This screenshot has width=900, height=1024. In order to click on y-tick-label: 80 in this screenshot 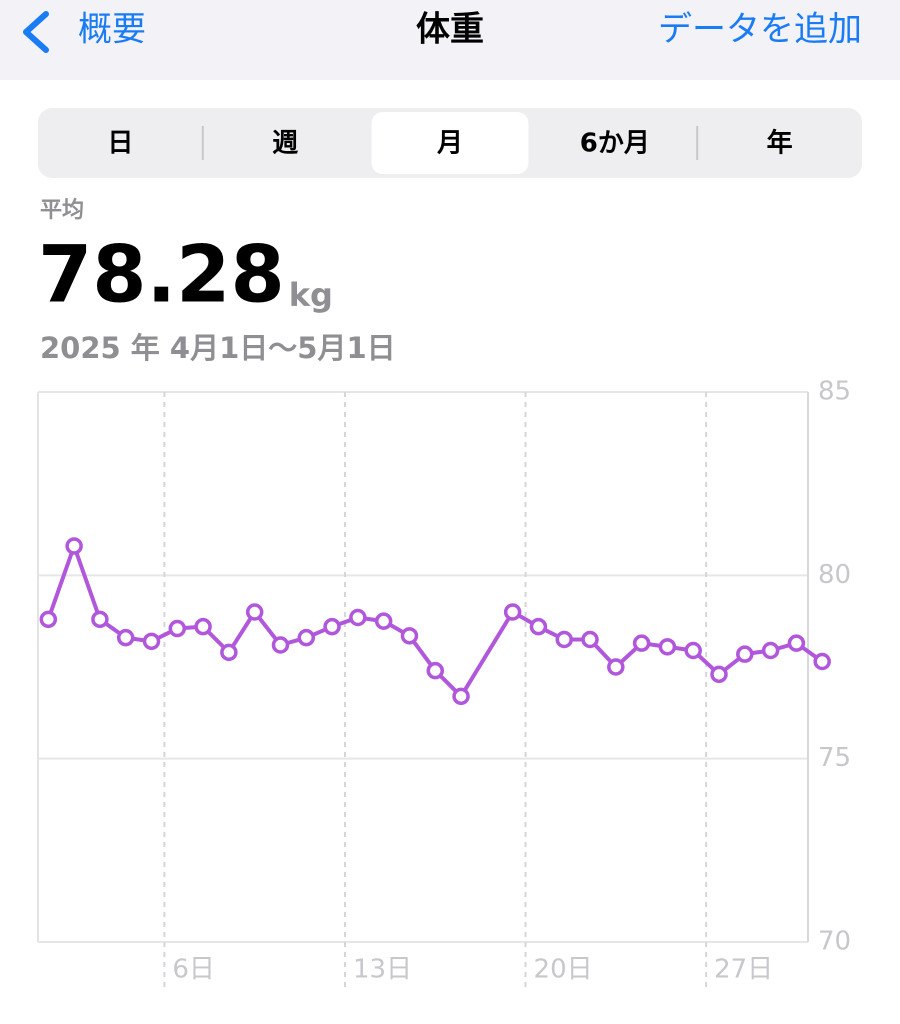, I will do `click(834, 575)`.